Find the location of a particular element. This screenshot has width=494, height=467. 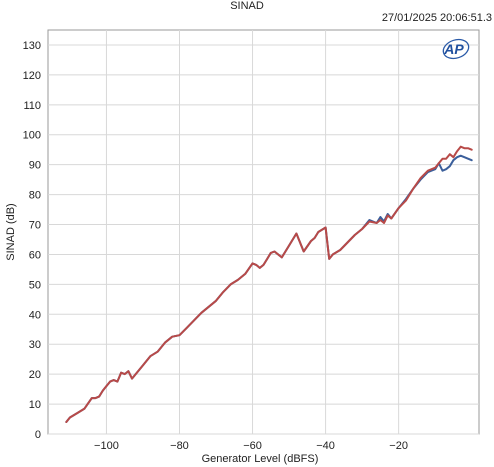

chart-timestamp: 27/01/2025 20:06:51.3 is located at coordinates (436, 18).